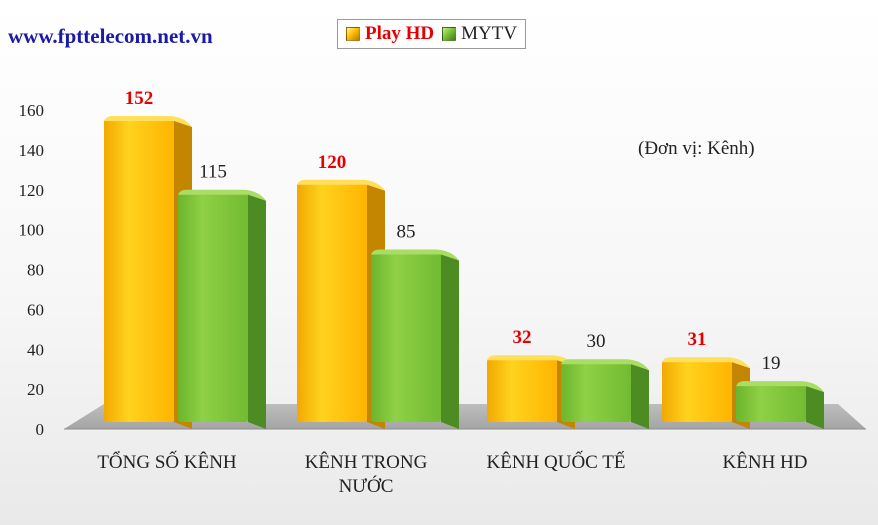  What do you see at coordinates (35, 270) in the screenshot?
I see `y-tick-label: 80` at bounding box center [35, 270].